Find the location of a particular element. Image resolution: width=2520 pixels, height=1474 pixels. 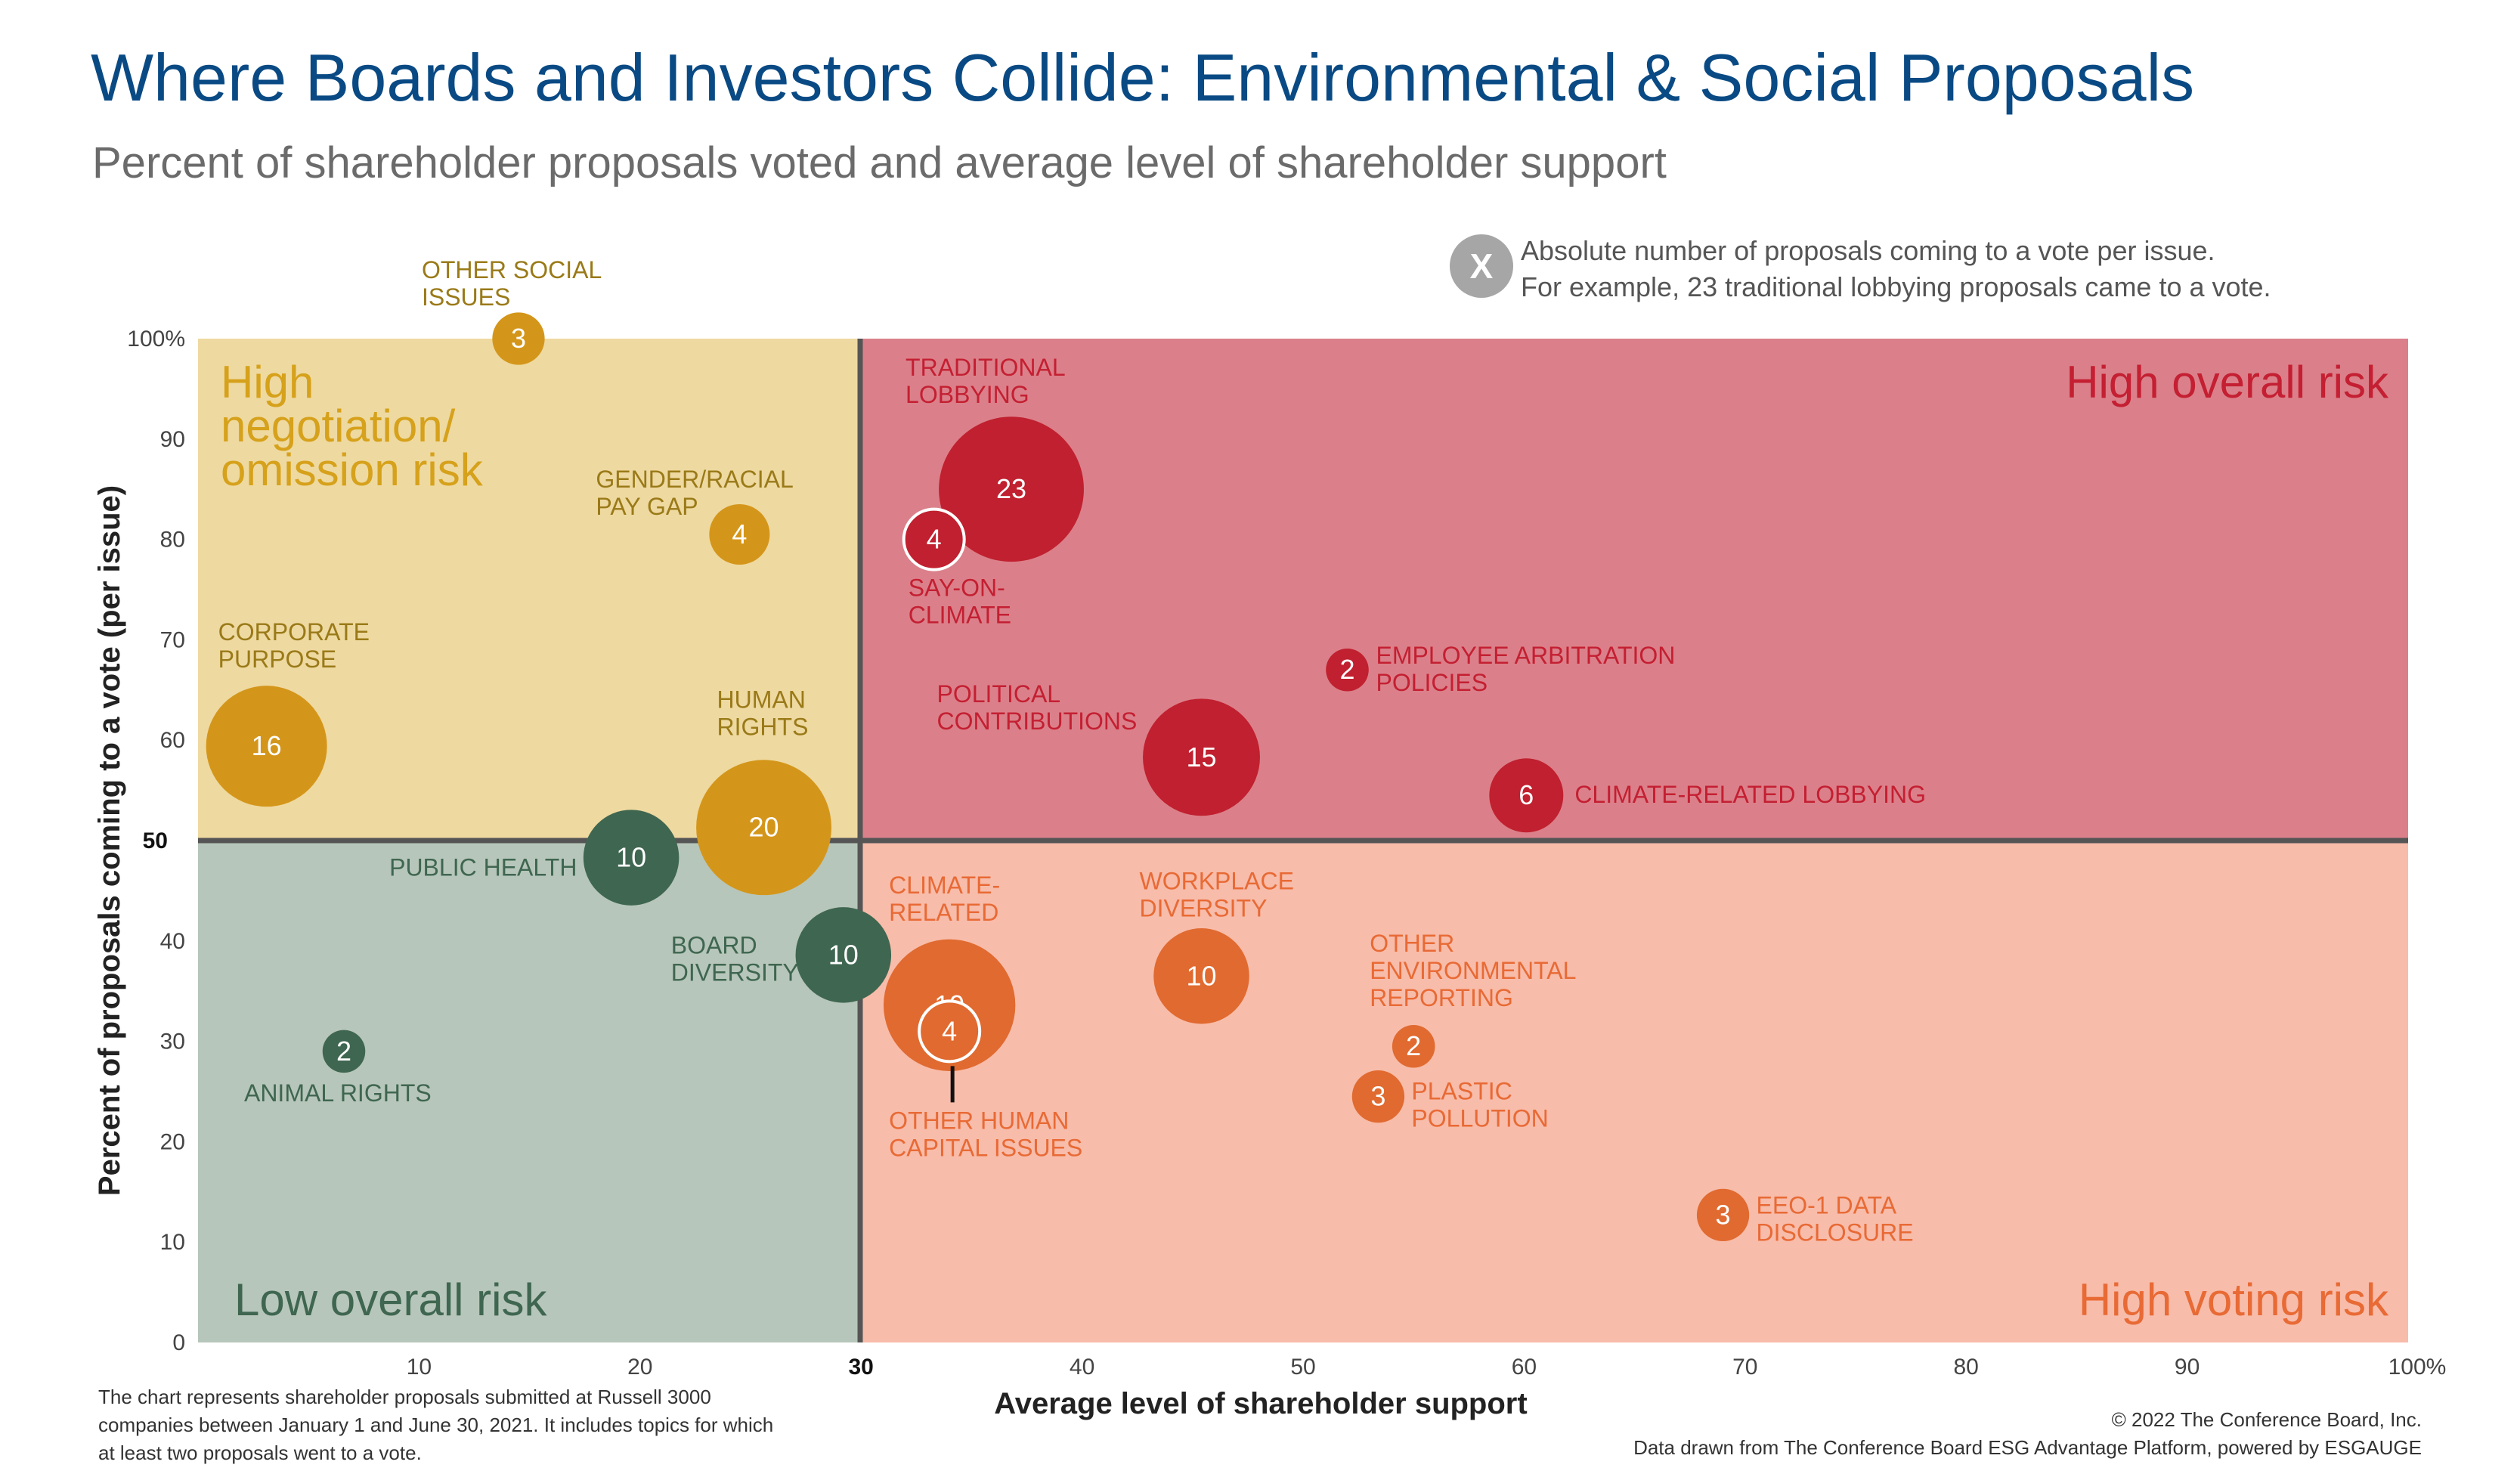

point-label-human-rights: HUMAN RIGHTS is located at coordinates (763, 713).